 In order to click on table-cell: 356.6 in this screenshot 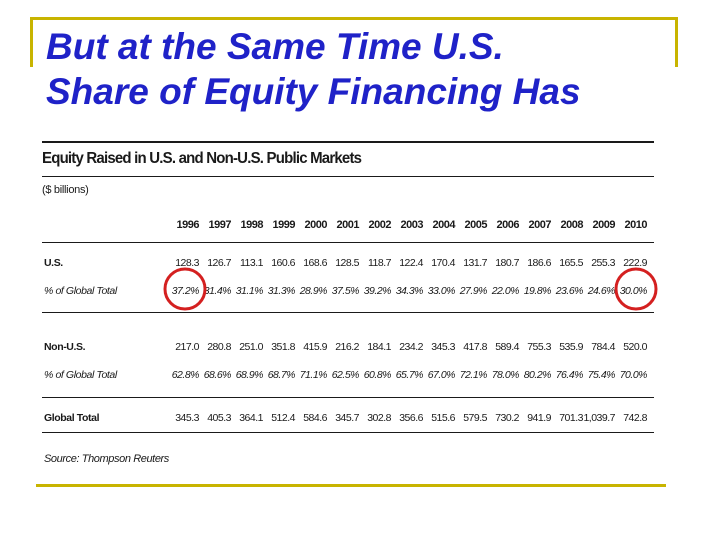, I will do `click(411, 418)`.